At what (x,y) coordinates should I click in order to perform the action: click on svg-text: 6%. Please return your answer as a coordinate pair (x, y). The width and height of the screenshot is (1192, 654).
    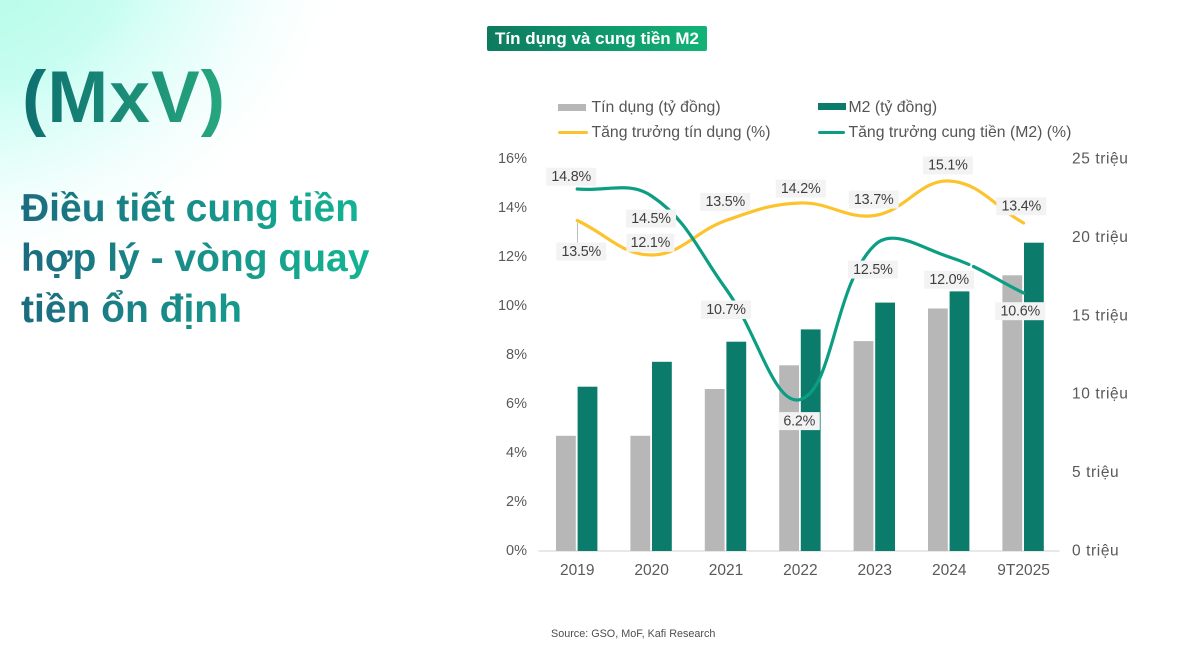
    Looking at the image, I should click on (516, 404).